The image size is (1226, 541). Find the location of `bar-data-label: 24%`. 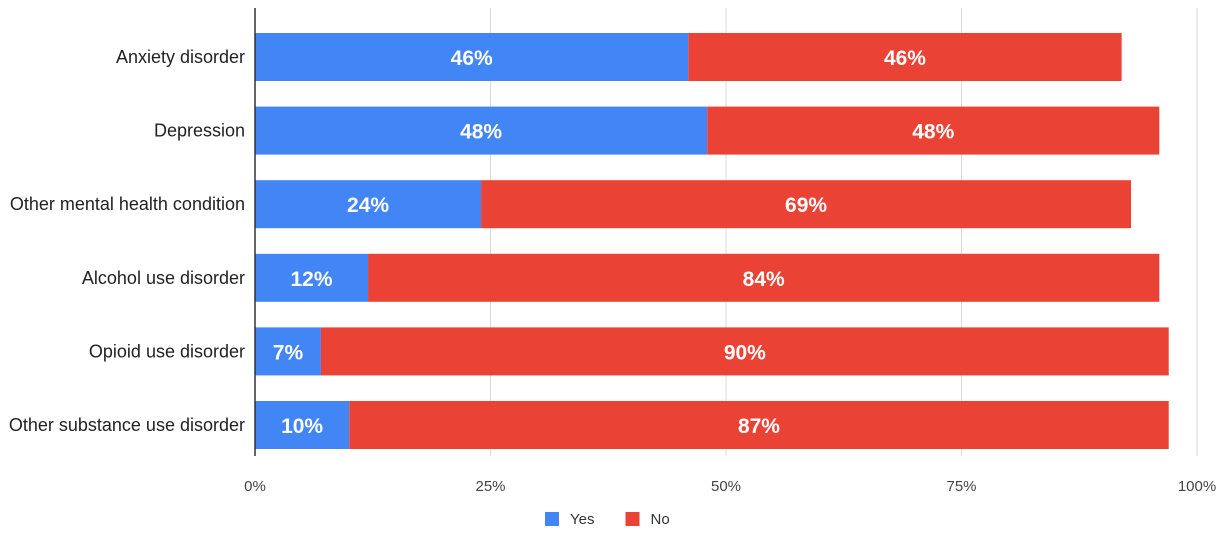

bar-data-label: 24% is located at coordinates (368, 205).